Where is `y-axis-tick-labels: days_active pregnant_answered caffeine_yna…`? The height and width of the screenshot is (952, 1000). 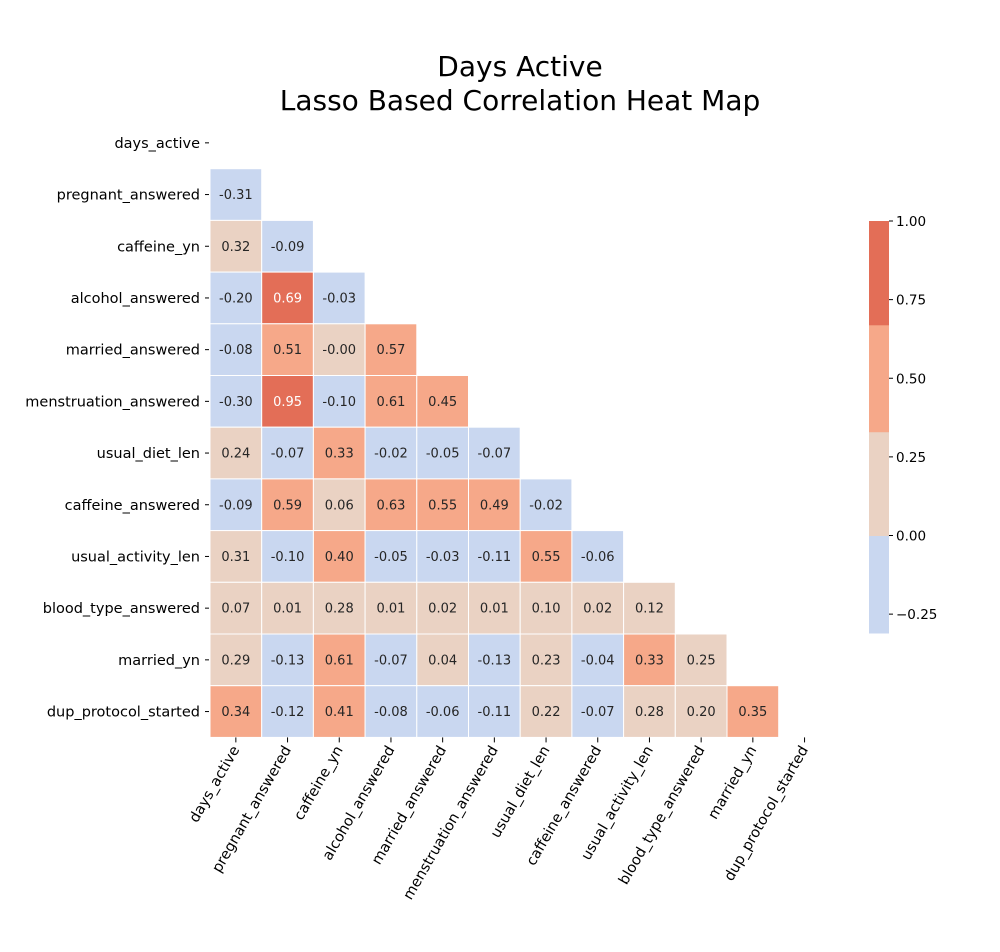 y-axis-tick-labels: days_active pregnant_answered caffeine_yna… is located at coordinates (117, 428).